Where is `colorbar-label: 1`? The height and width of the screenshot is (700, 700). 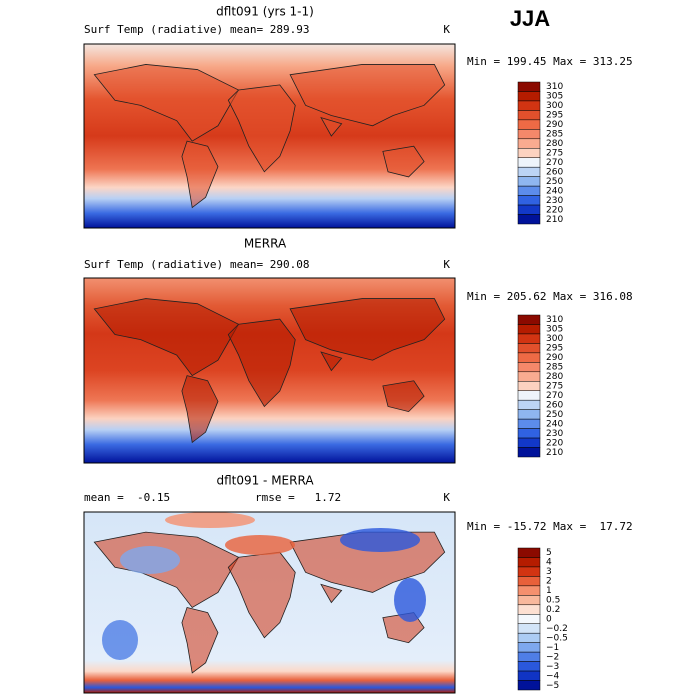
colorbar-label: 1 is located at coordinates (549, 591).